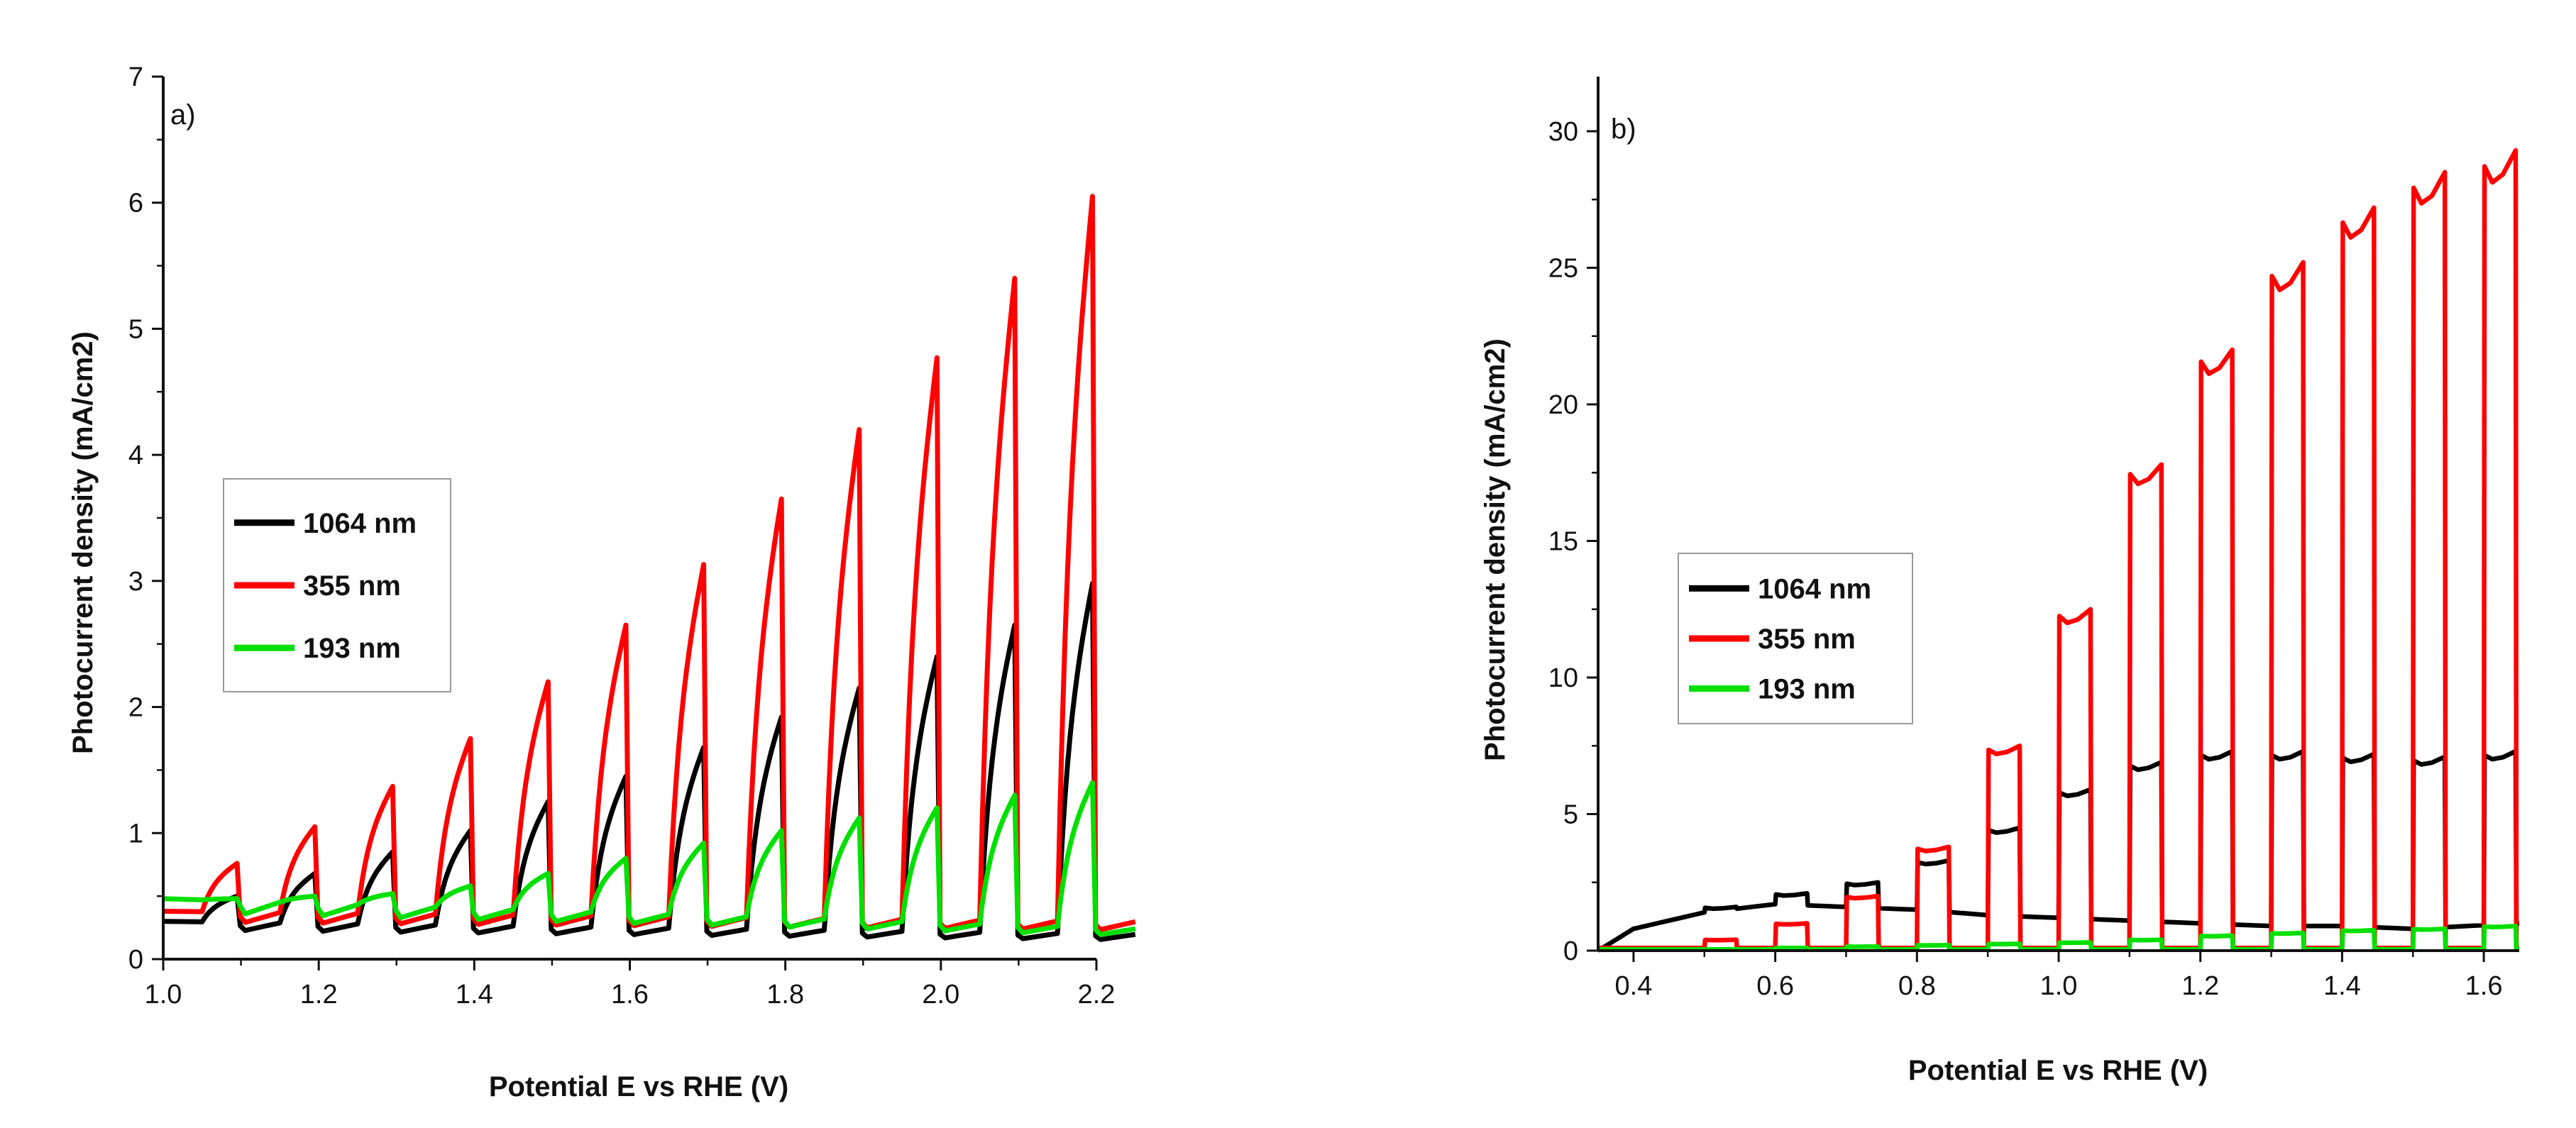  I want to click on legend-a: 1064 nm 355 nm 193 nm, so click(337, 585).